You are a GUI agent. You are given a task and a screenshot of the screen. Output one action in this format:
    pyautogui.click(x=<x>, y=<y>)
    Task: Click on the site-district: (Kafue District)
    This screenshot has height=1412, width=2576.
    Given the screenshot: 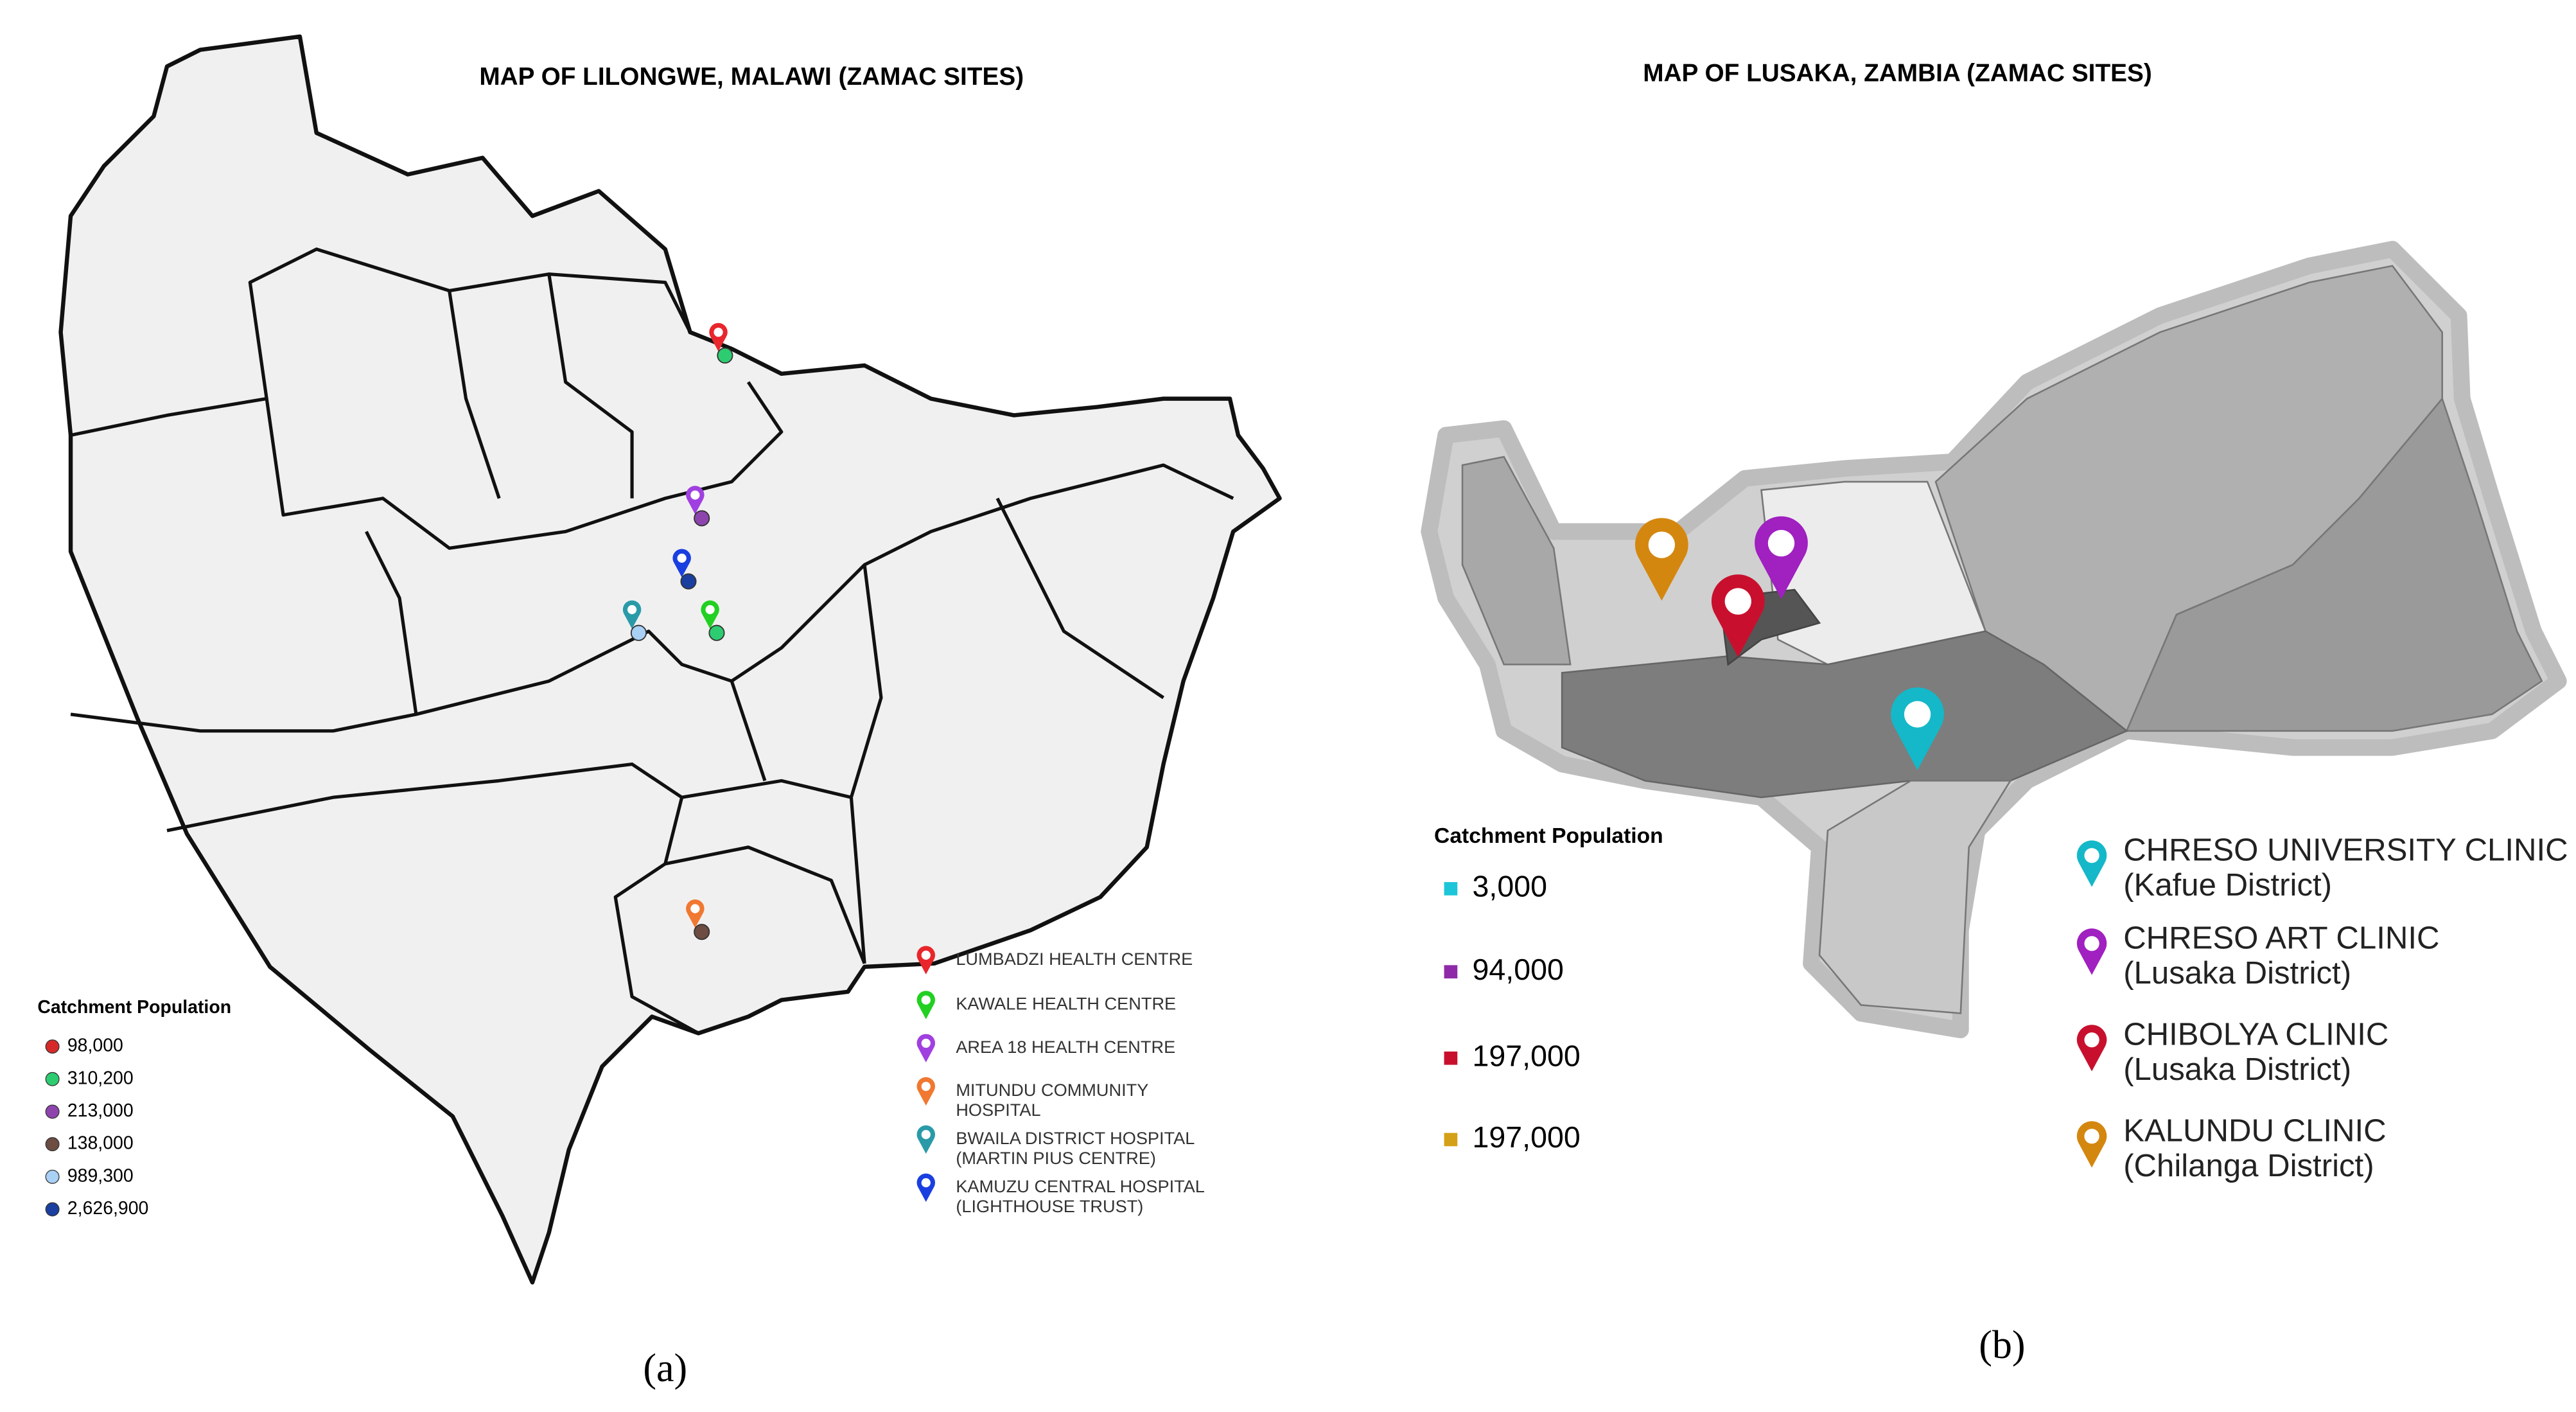 What is the action you would take?
    pyautogui.click(x=2227, y=885)
    